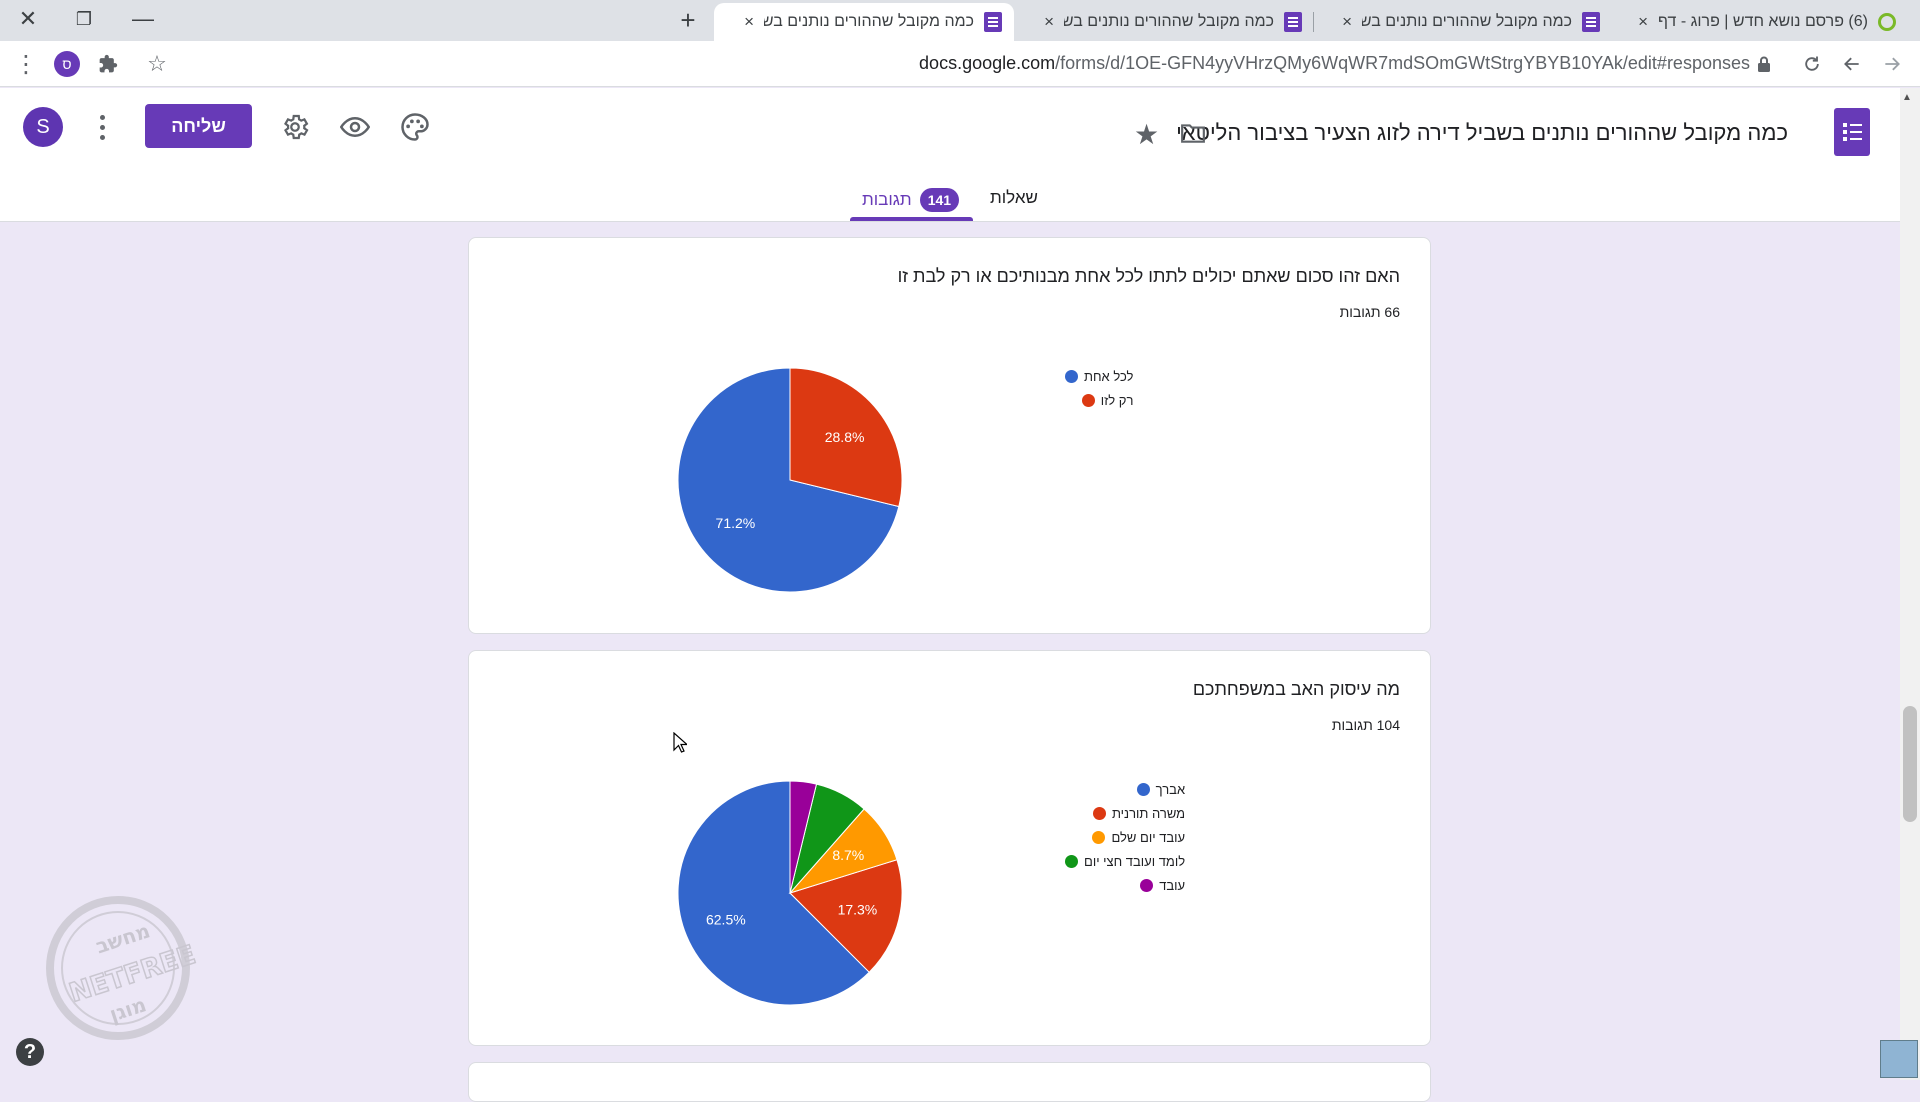 The height and width of the screenshot is (1102, 1920). Describe the element at coordinates (143, 18) in the screenshot. I see `window-minimize-button: —` at that location.